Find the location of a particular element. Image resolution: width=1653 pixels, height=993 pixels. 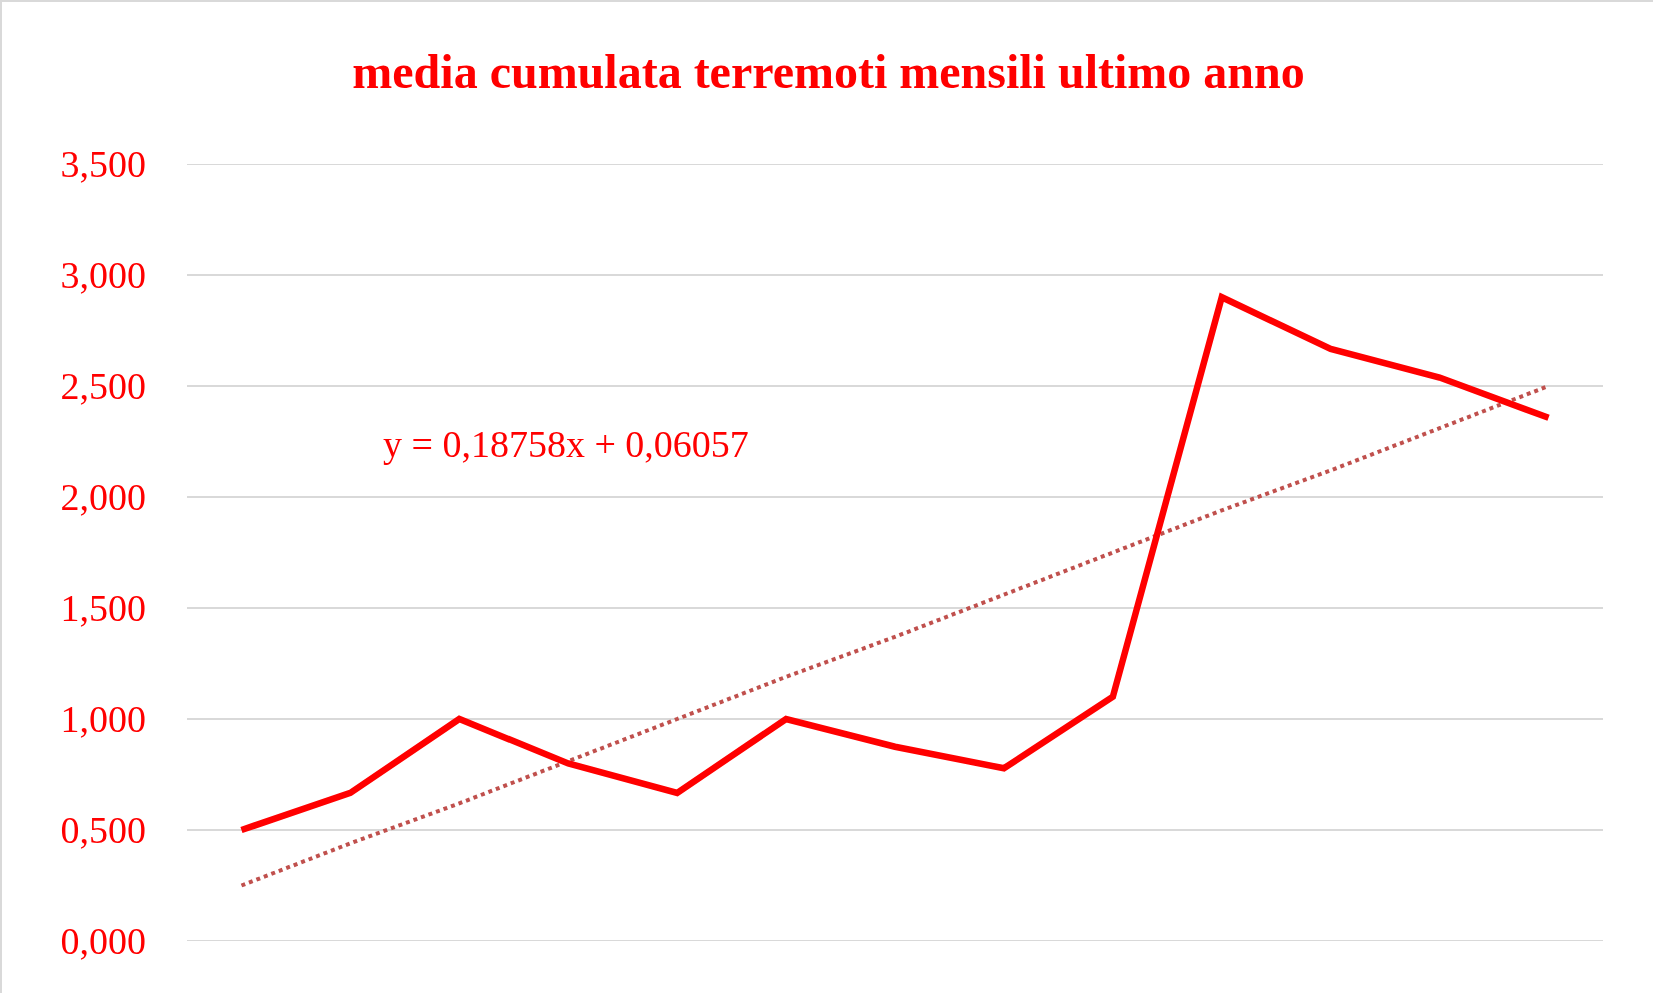

y-tick-label: 3,500 is located at coordinates (103, 164).